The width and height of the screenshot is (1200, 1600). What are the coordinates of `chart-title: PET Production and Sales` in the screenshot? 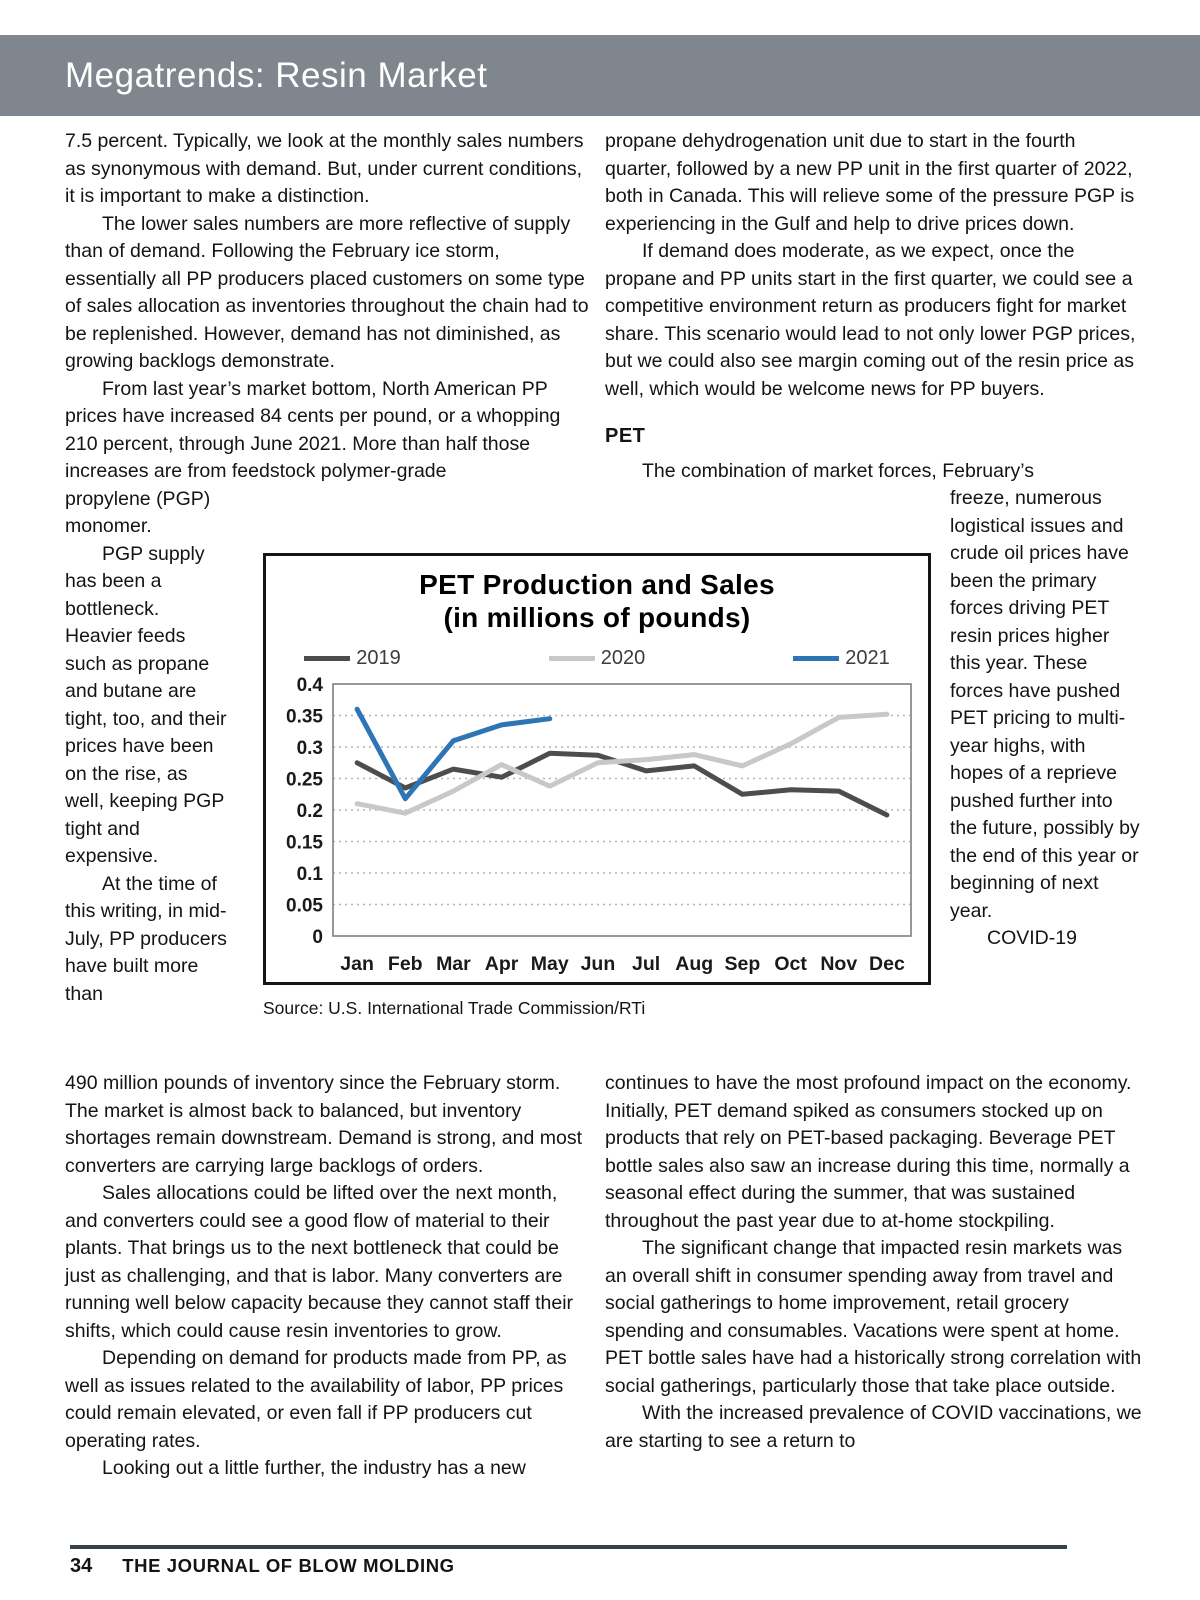 It's located at (597, 584).